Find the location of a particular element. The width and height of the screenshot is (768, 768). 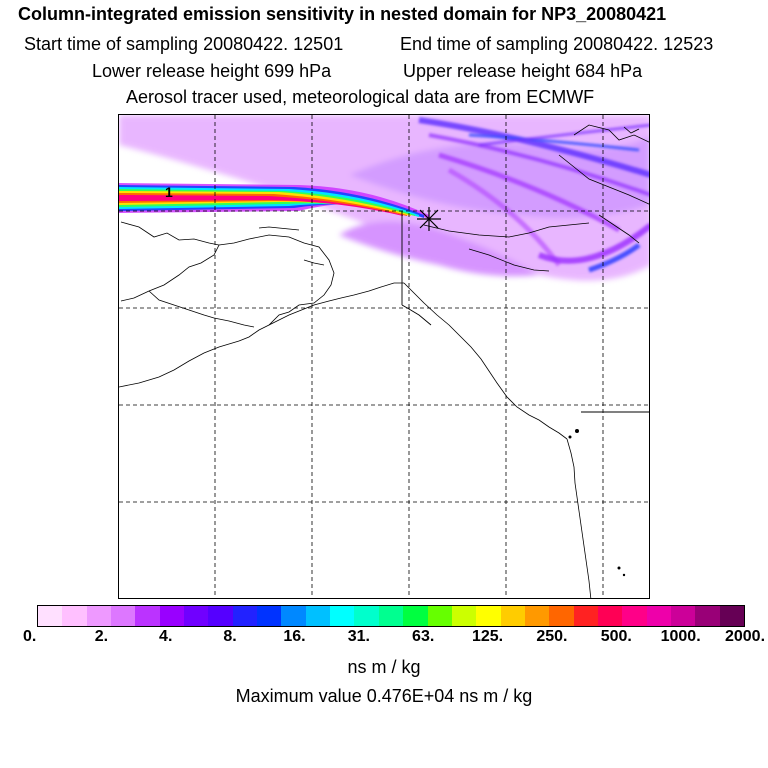

colorbar-tick-label: 500. is located at coordinates (616, 636).